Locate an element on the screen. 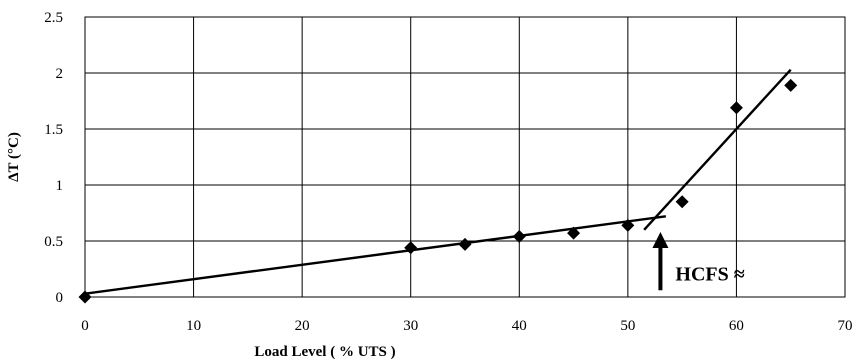  arrow-icon is located at coordinates (660, 240).